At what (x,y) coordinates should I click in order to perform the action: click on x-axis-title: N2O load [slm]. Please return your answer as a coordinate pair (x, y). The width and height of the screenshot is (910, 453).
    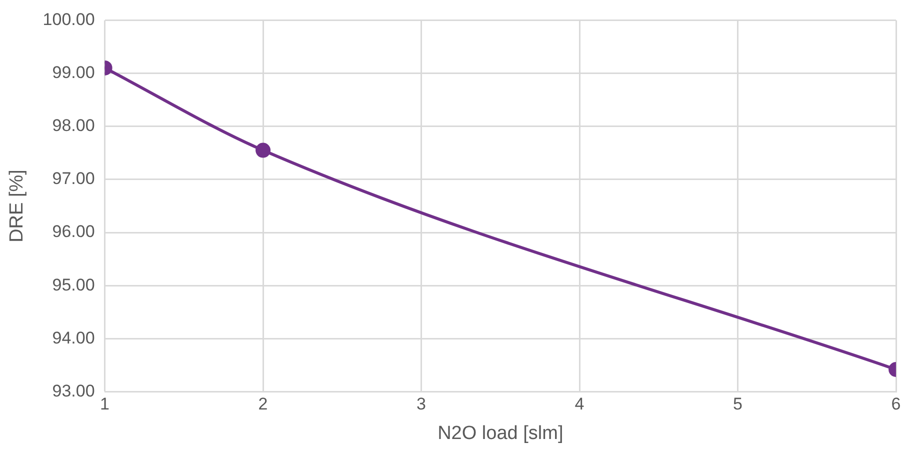
    Looking at the image, I should click on (501, 433).